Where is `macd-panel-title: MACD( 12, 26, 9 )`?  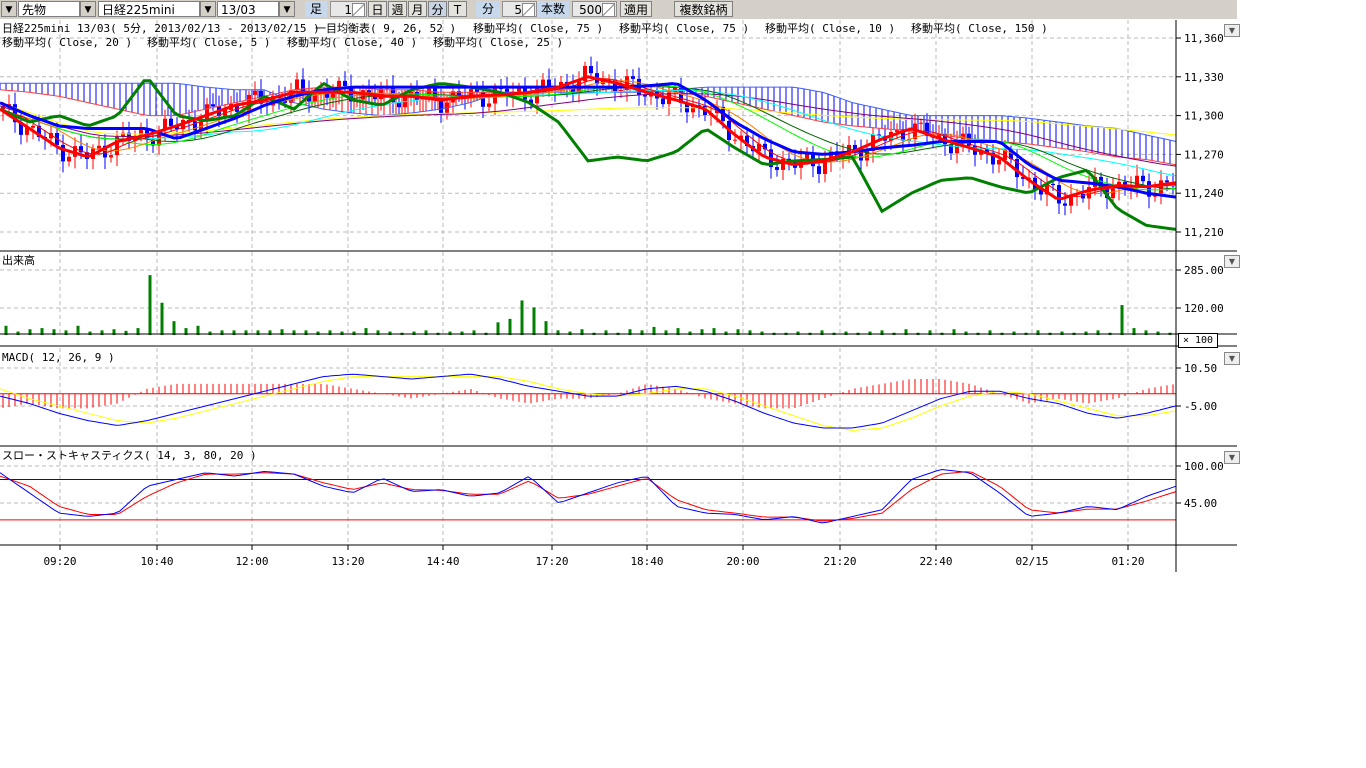 macd-panel-title: MACD( 12, 26, 9 ) is located at coordinates (58, 357).